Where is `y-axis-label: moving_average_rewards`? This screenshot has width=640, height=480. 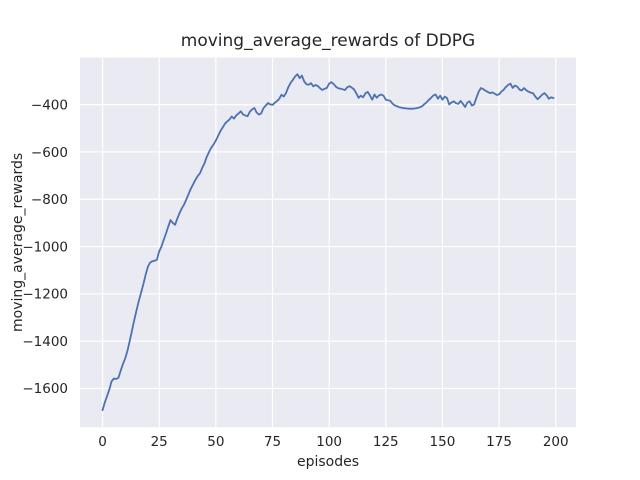
y-axis-label: moving_average_rewards is located at coordinates (18, 242).